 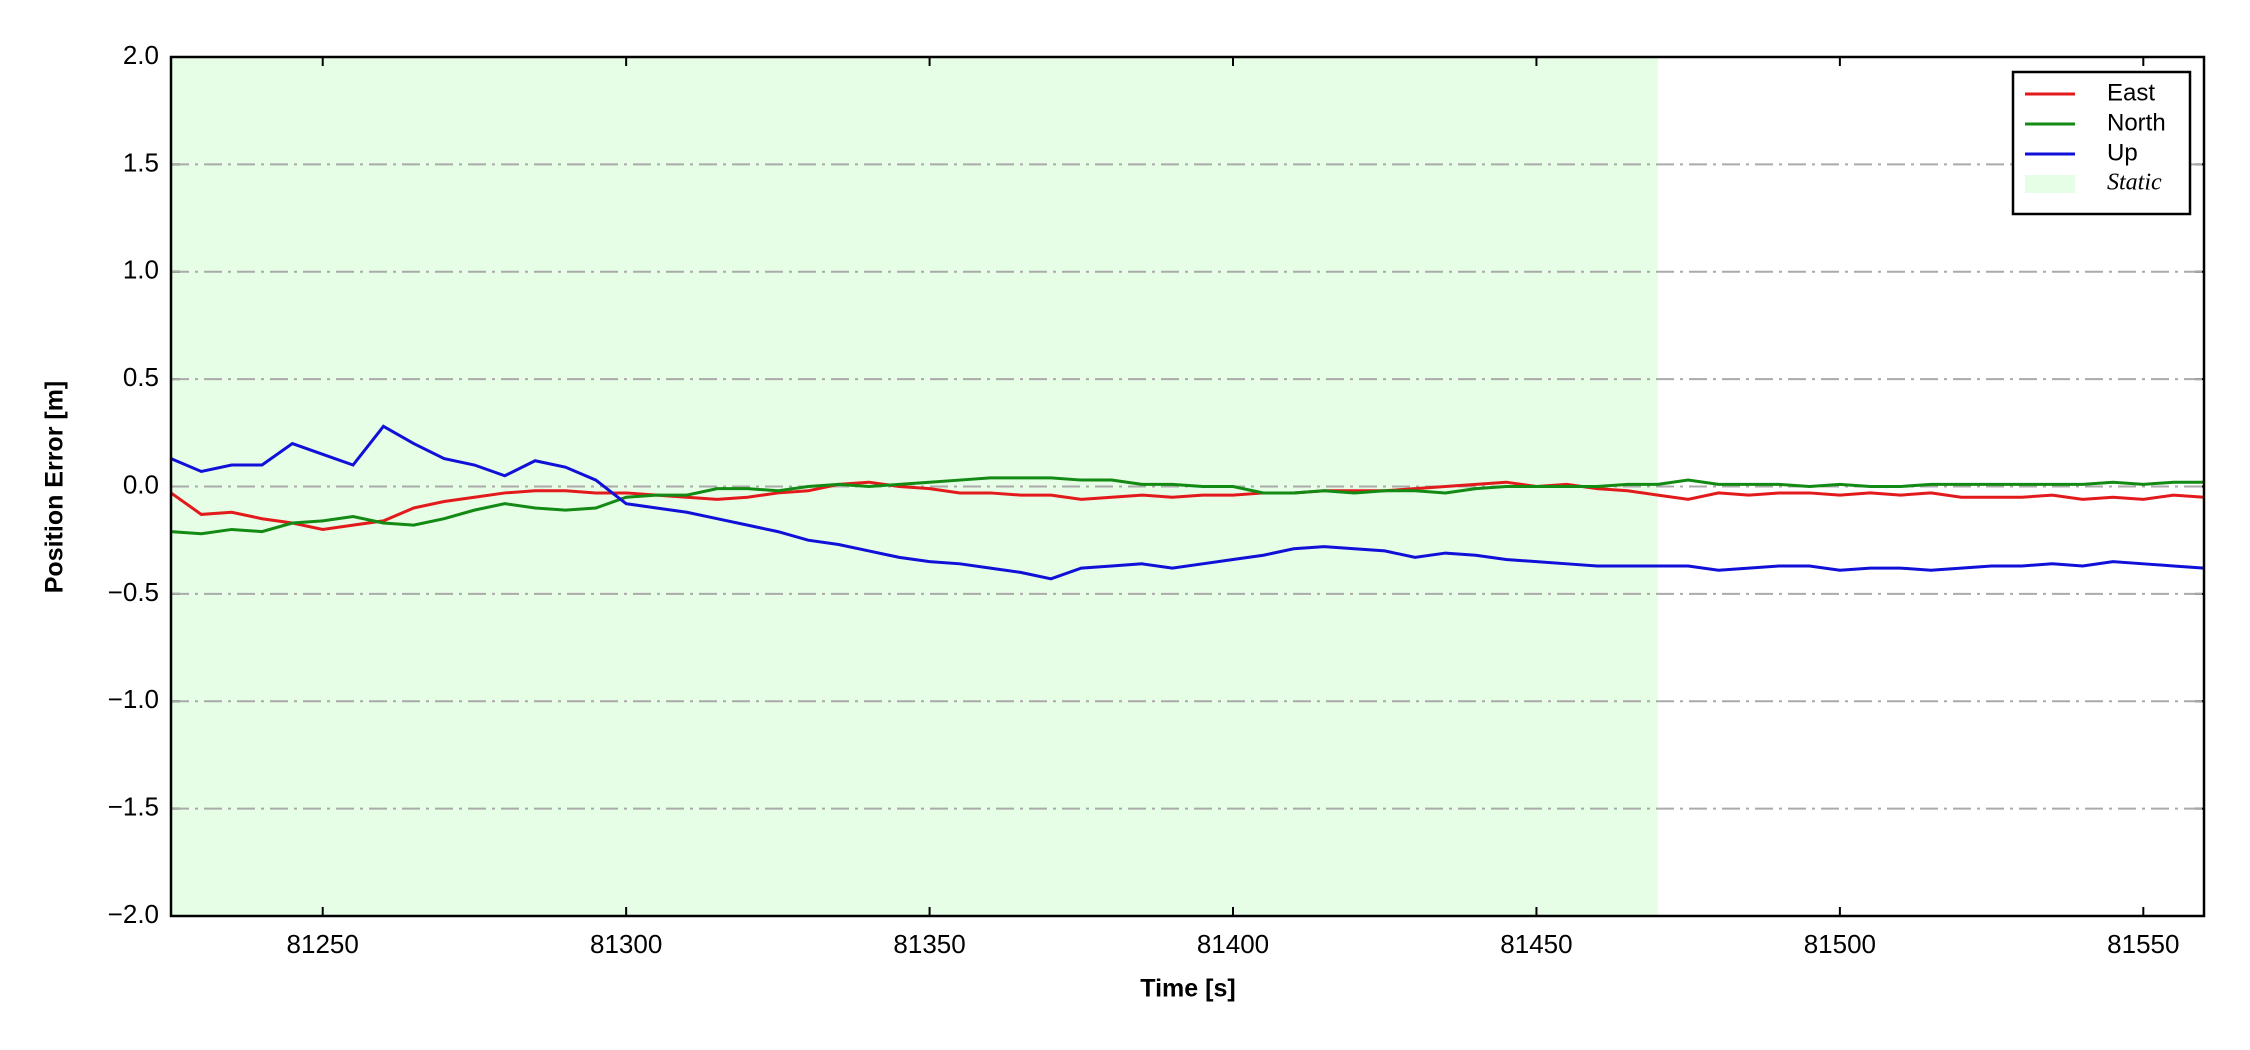 What do you see at coordinates (133, 914) in the screenshot?
I see `y-tick-label: −2.0` at bounding box center [133, 914].